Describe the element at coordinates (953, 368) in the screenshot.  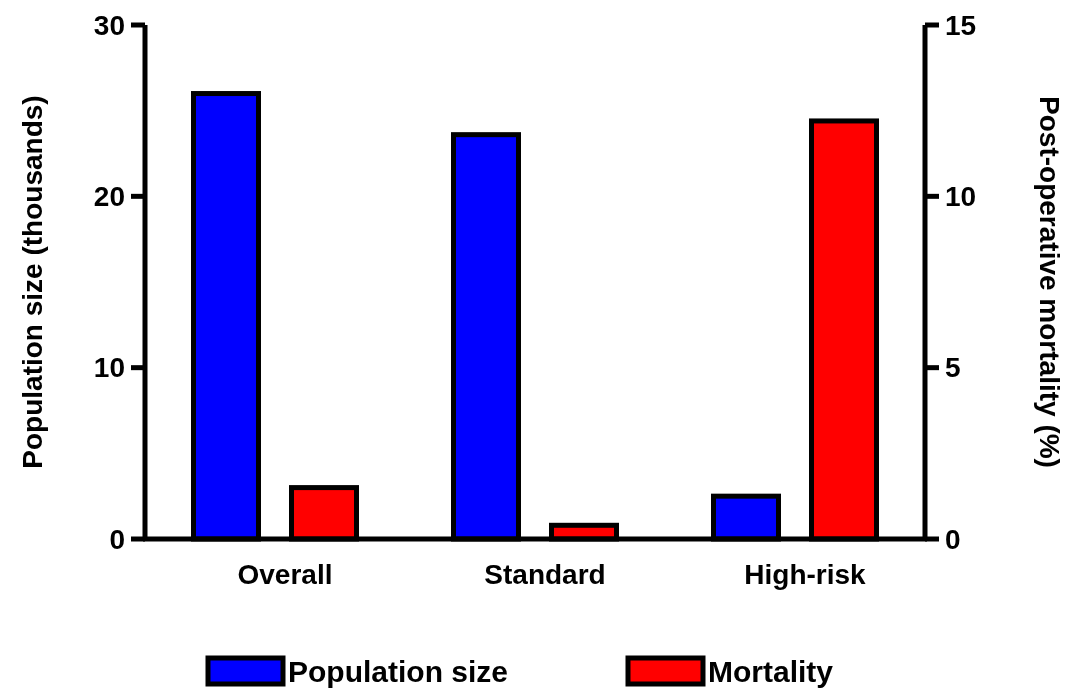
I see `y2-tick-label: 5` at that location.